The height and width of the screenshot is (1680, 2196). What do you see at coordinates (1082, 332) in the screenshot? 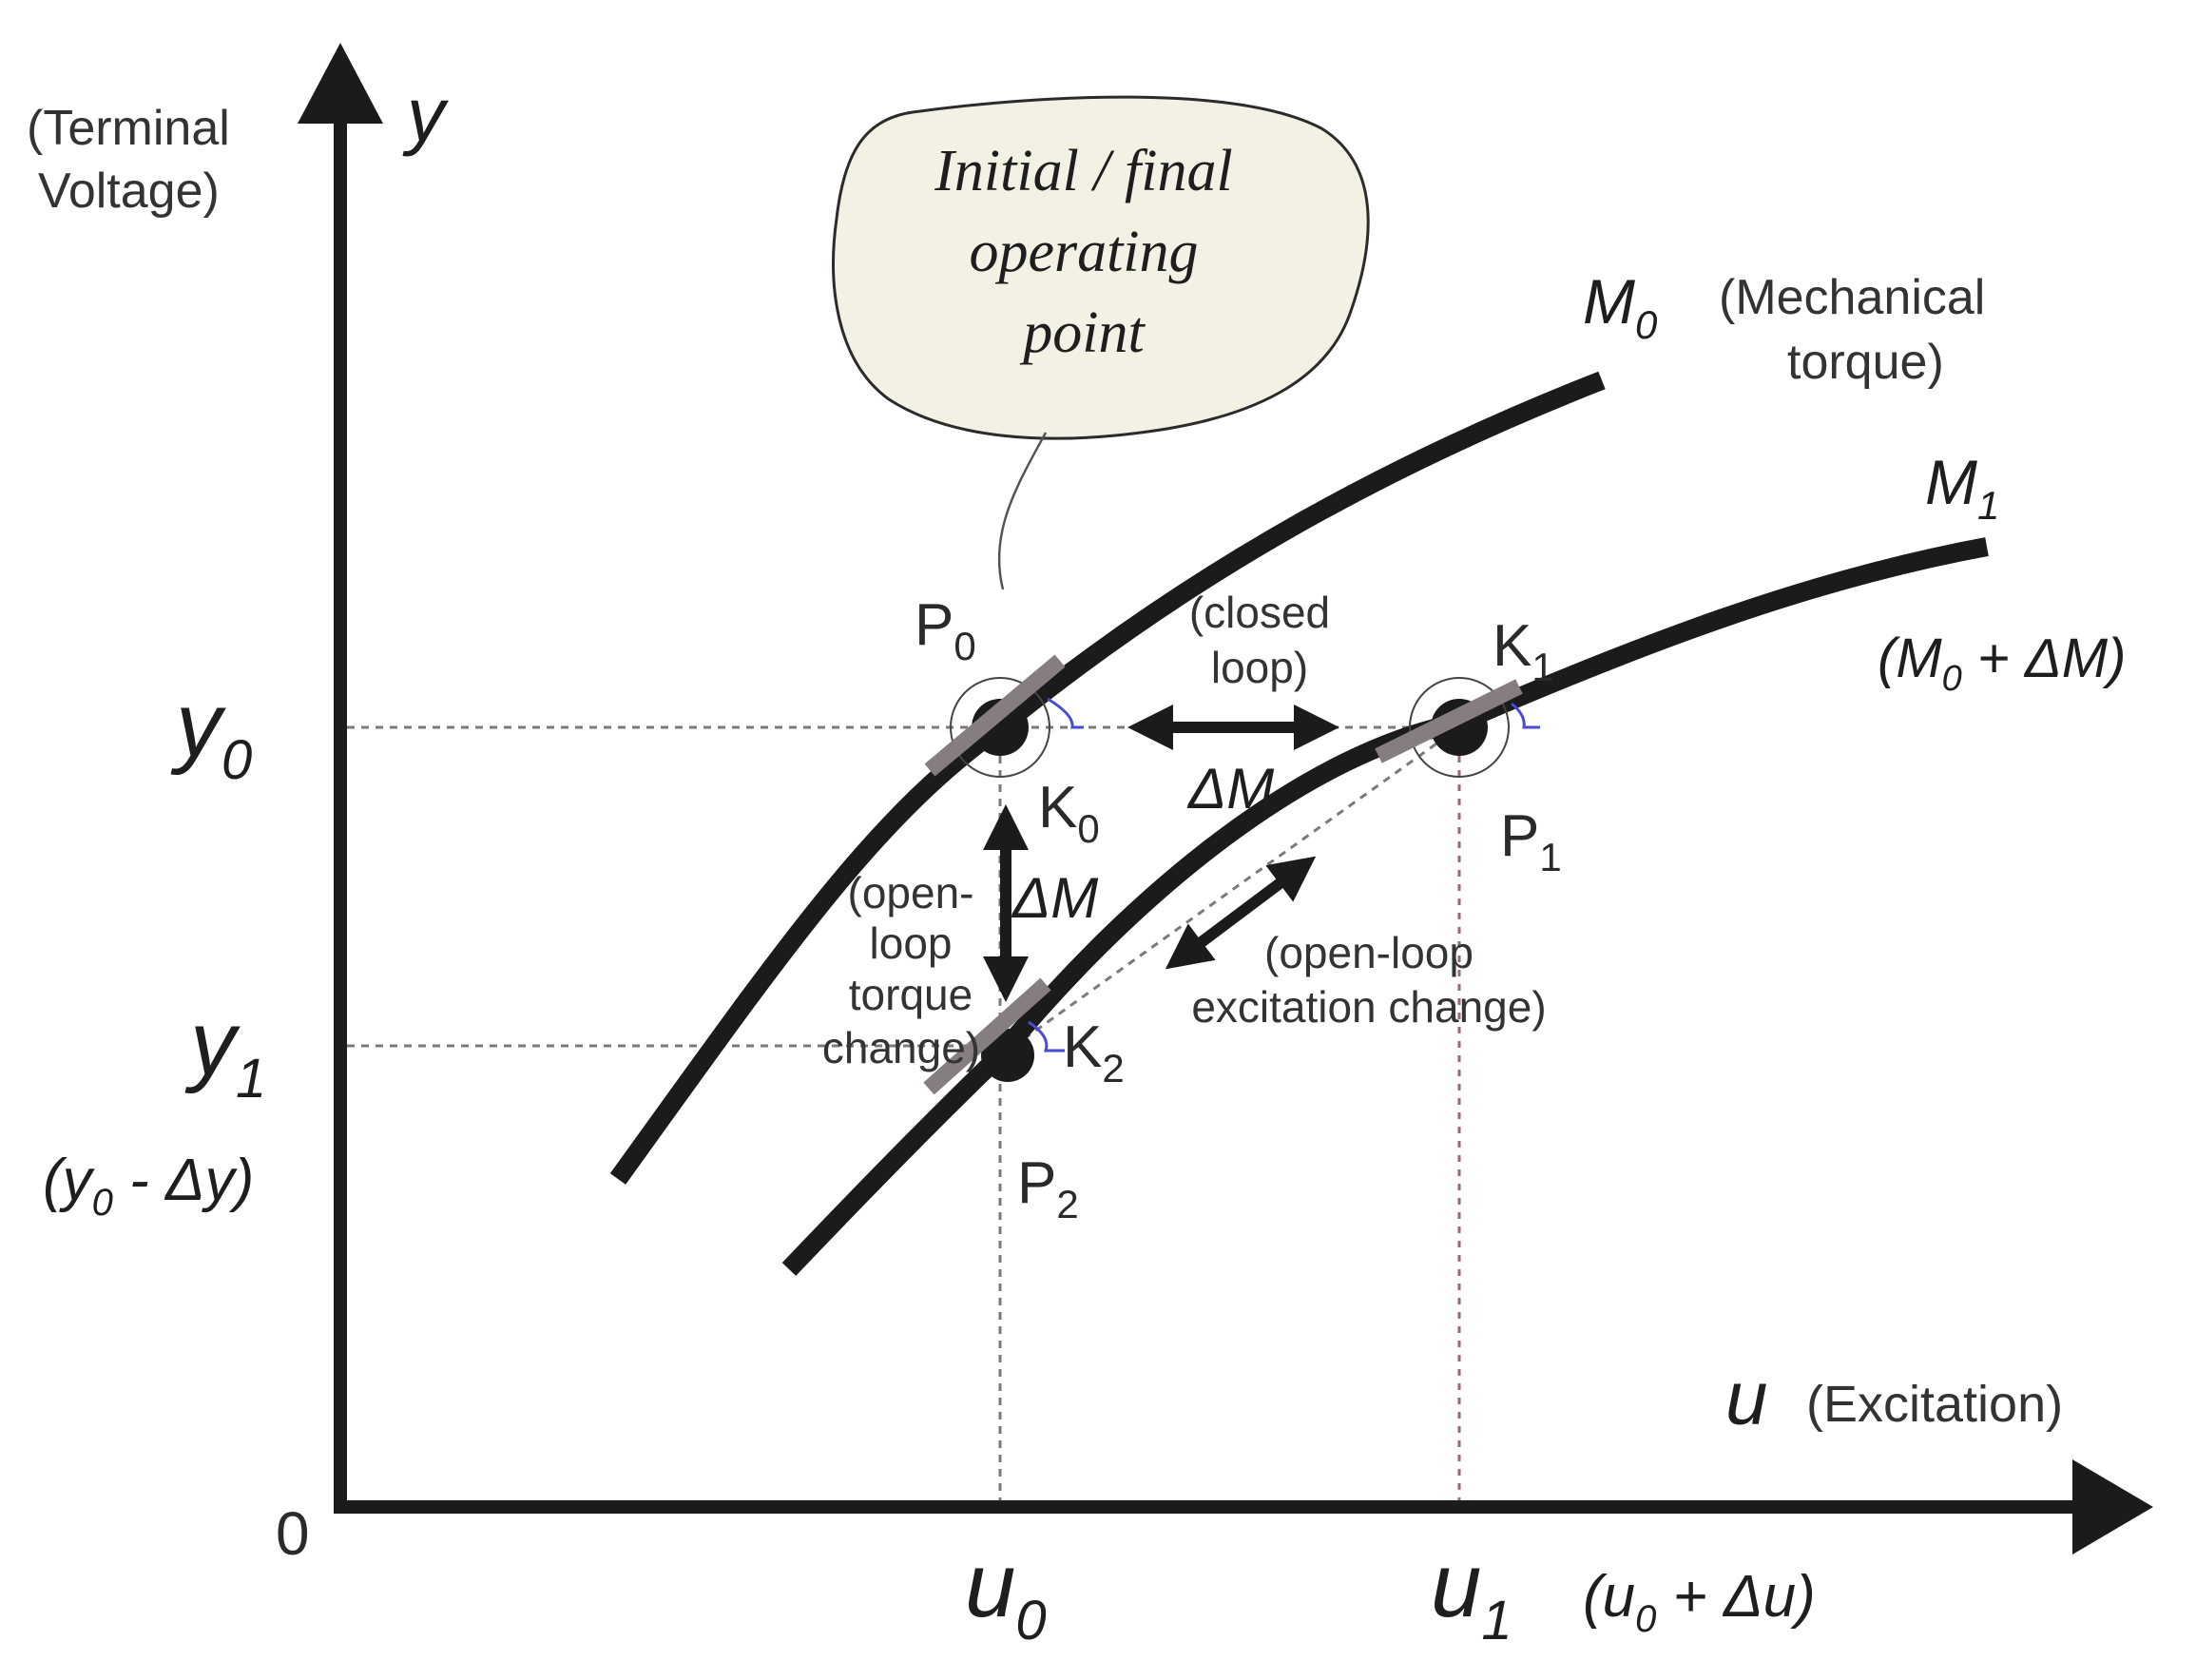
I see `callout-line3: point` at bounding box center [1082, 332].